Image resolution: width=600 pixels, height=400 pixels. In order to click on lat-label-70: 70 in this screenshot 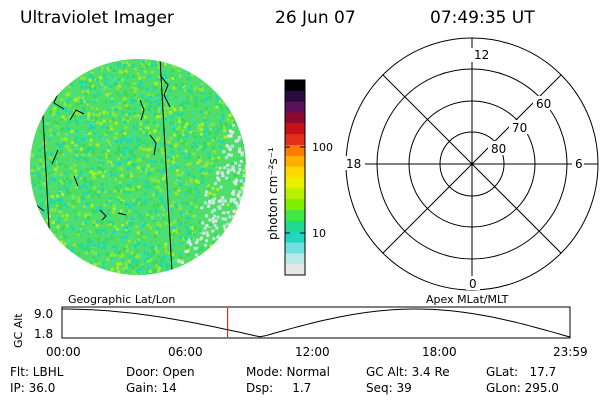, I will do `click(519, 128)`.